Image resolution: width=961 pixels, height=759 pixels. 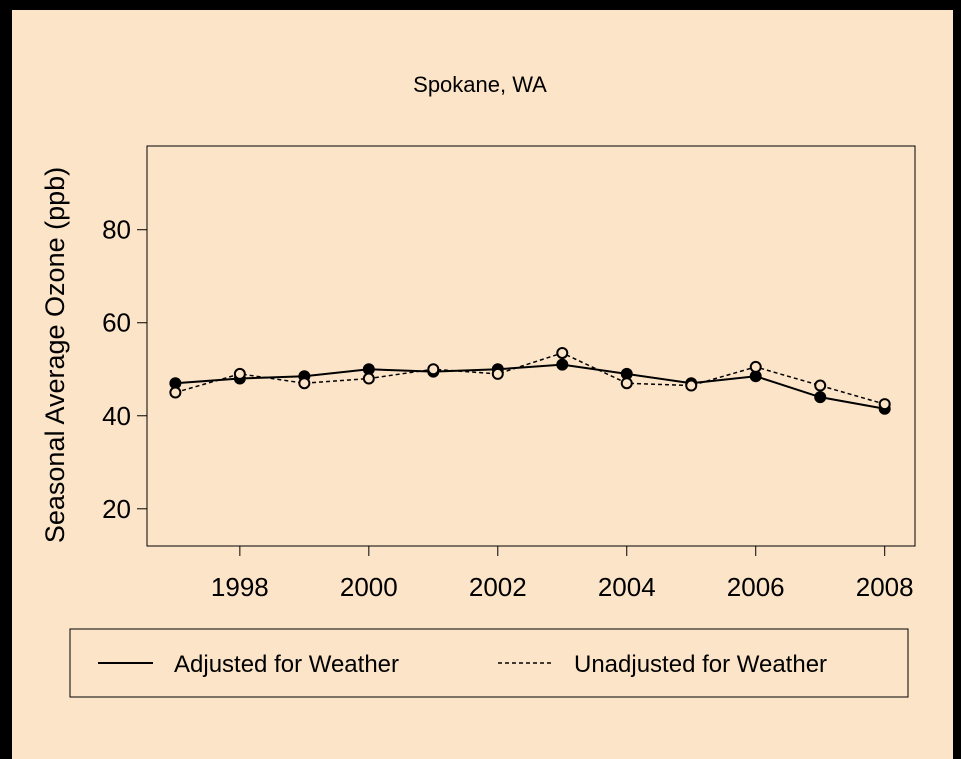 I want to click on legend-label: Adjusted for Weather, so click(x=286, y=664).